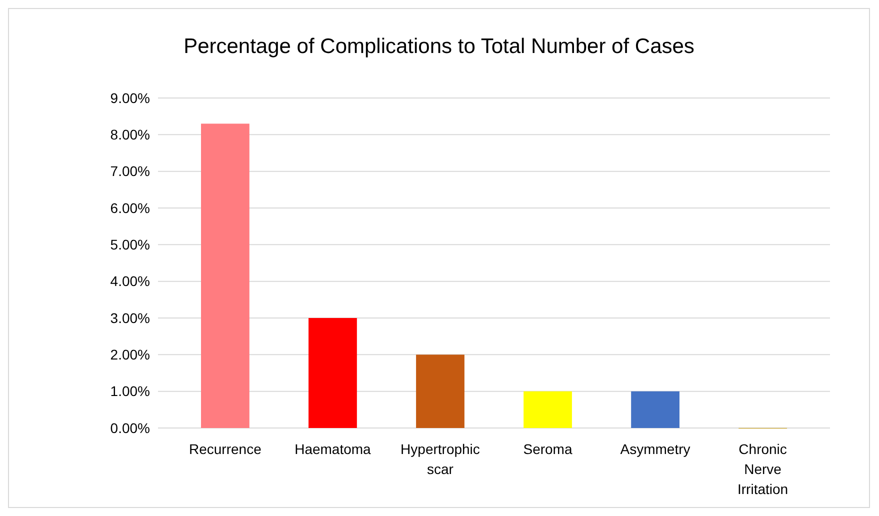  I want to click on x-tick-label: Hypertrophic scar, so click(440, 459).